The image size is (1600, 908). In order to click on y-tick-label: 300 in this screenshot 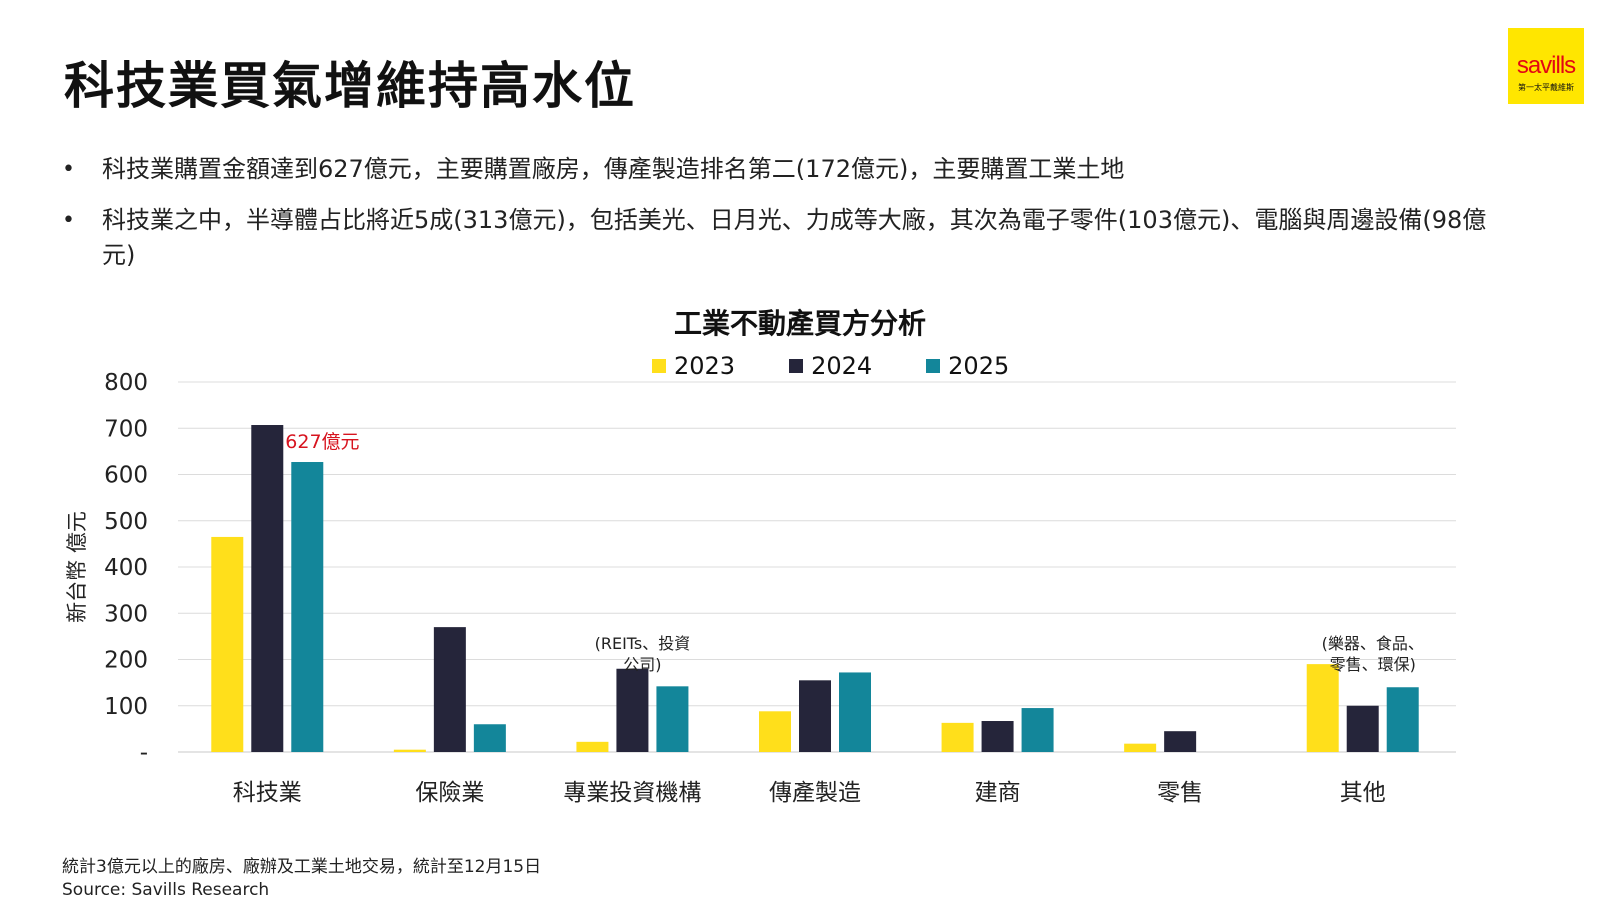, I will do `click(126, 614)`.